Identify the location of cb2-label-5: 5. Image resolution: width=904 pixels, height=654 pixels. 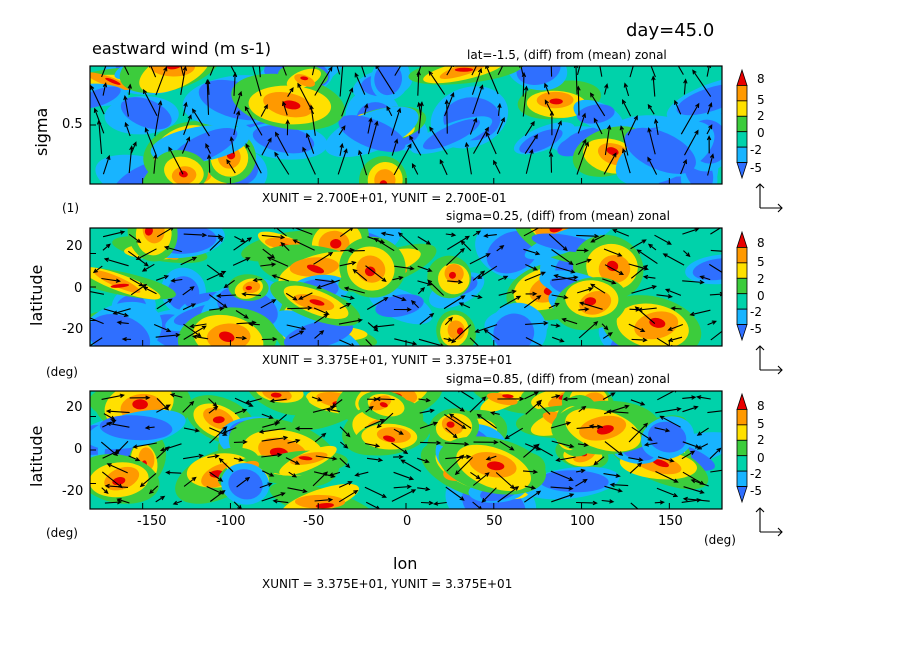
(761, 262).